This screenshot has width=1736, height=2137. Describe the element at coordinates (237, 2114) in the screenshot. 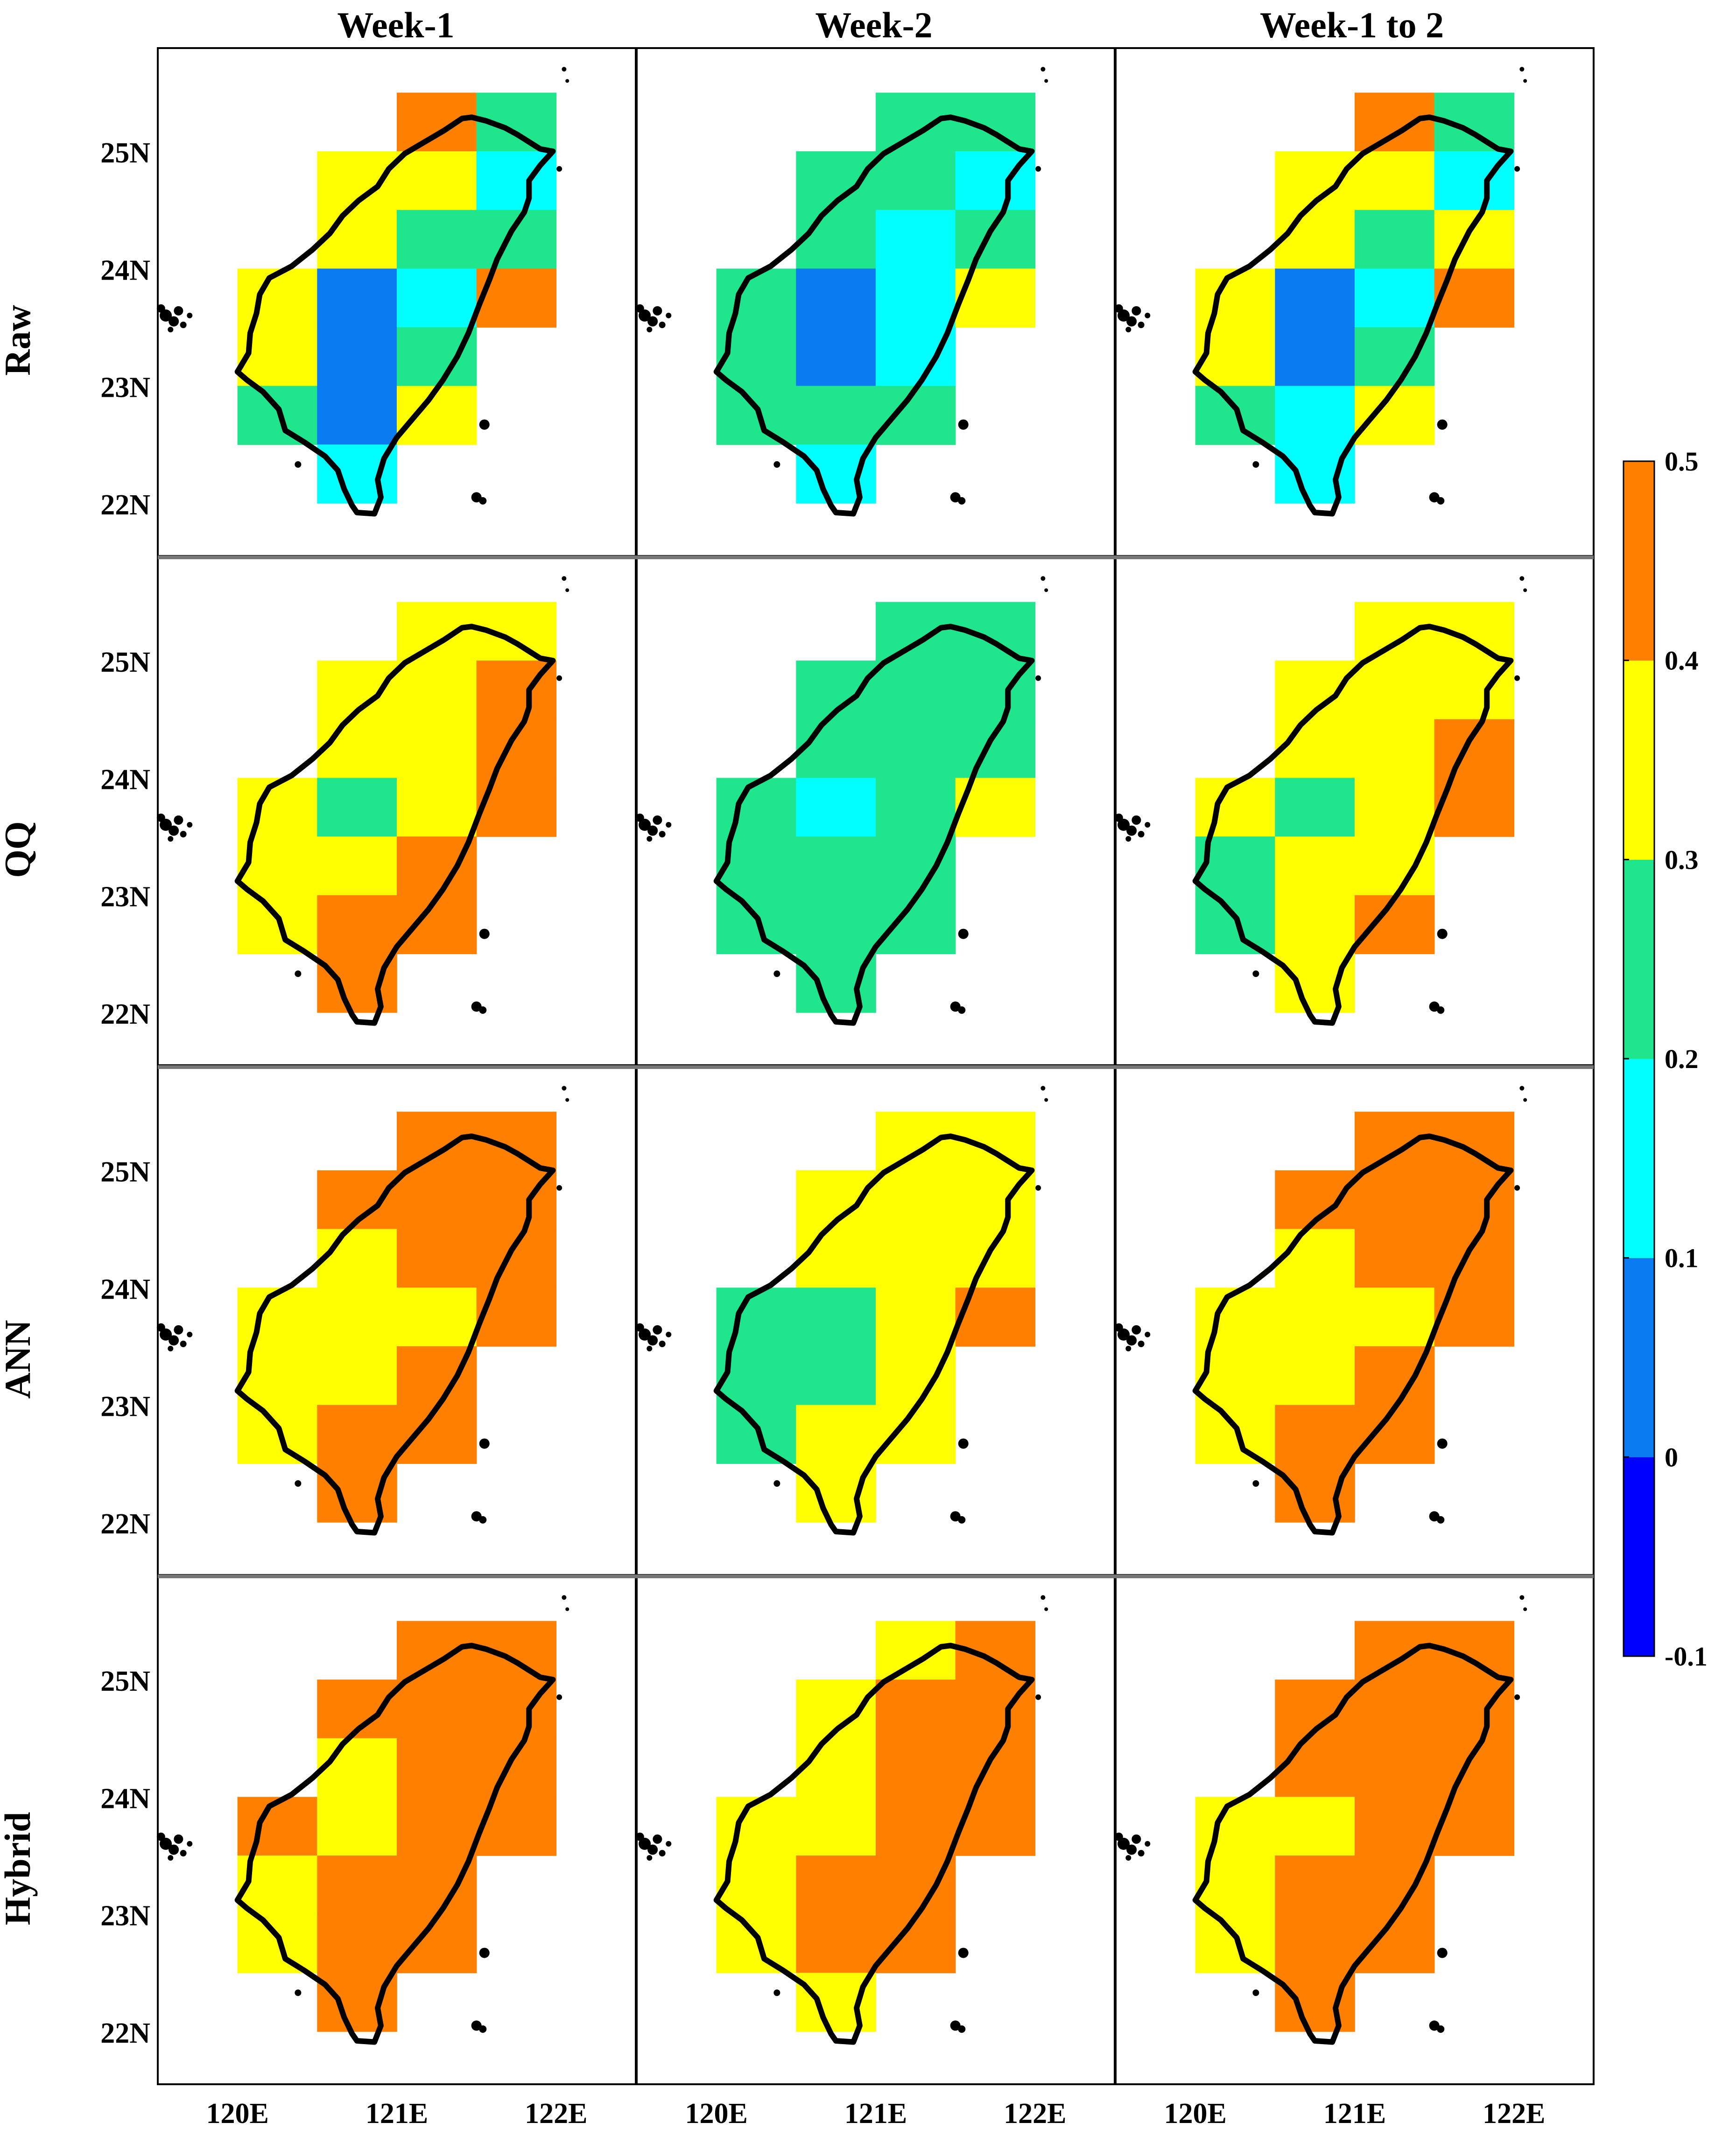

I see `lon-tick-label: 120E` at that location.